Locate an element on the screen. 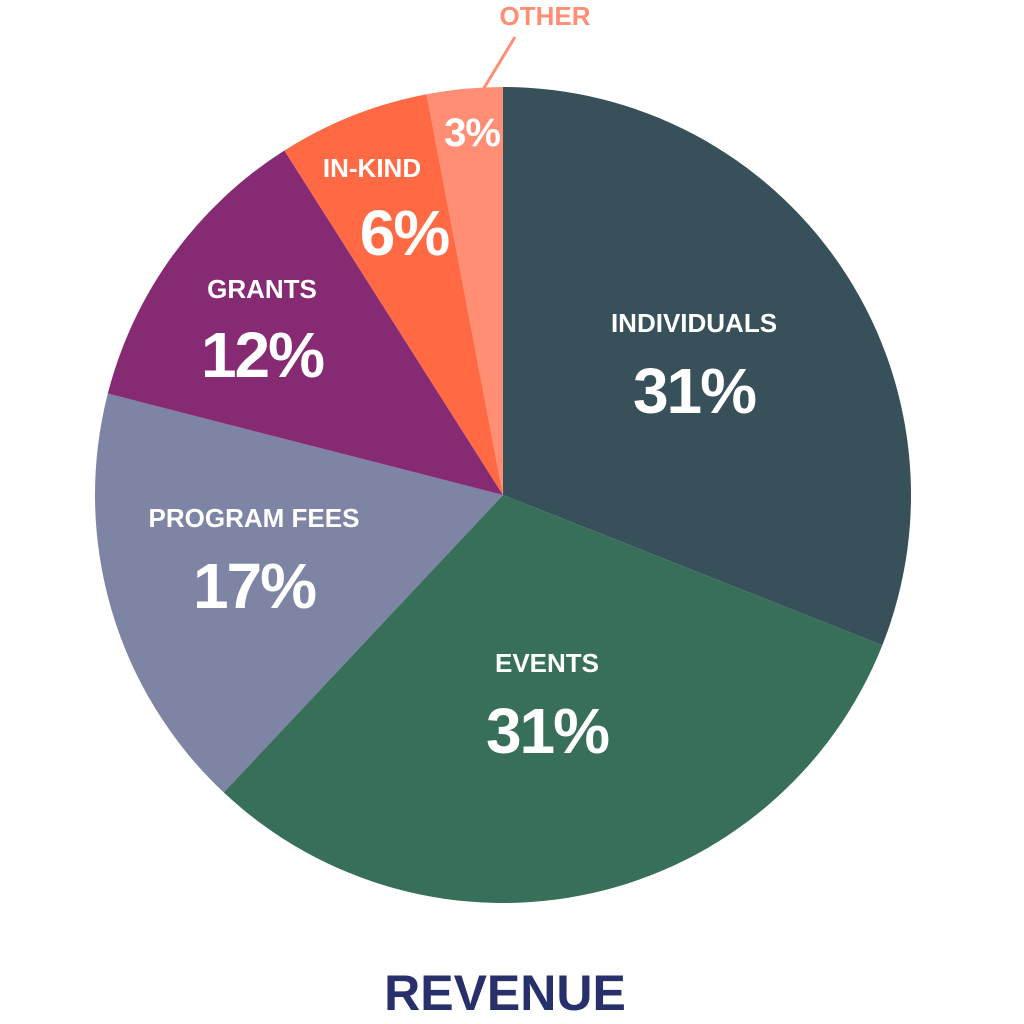 This screenshot has height=1024, width=1024. slice-label: EVENTS is located at coordinates (547, 663).